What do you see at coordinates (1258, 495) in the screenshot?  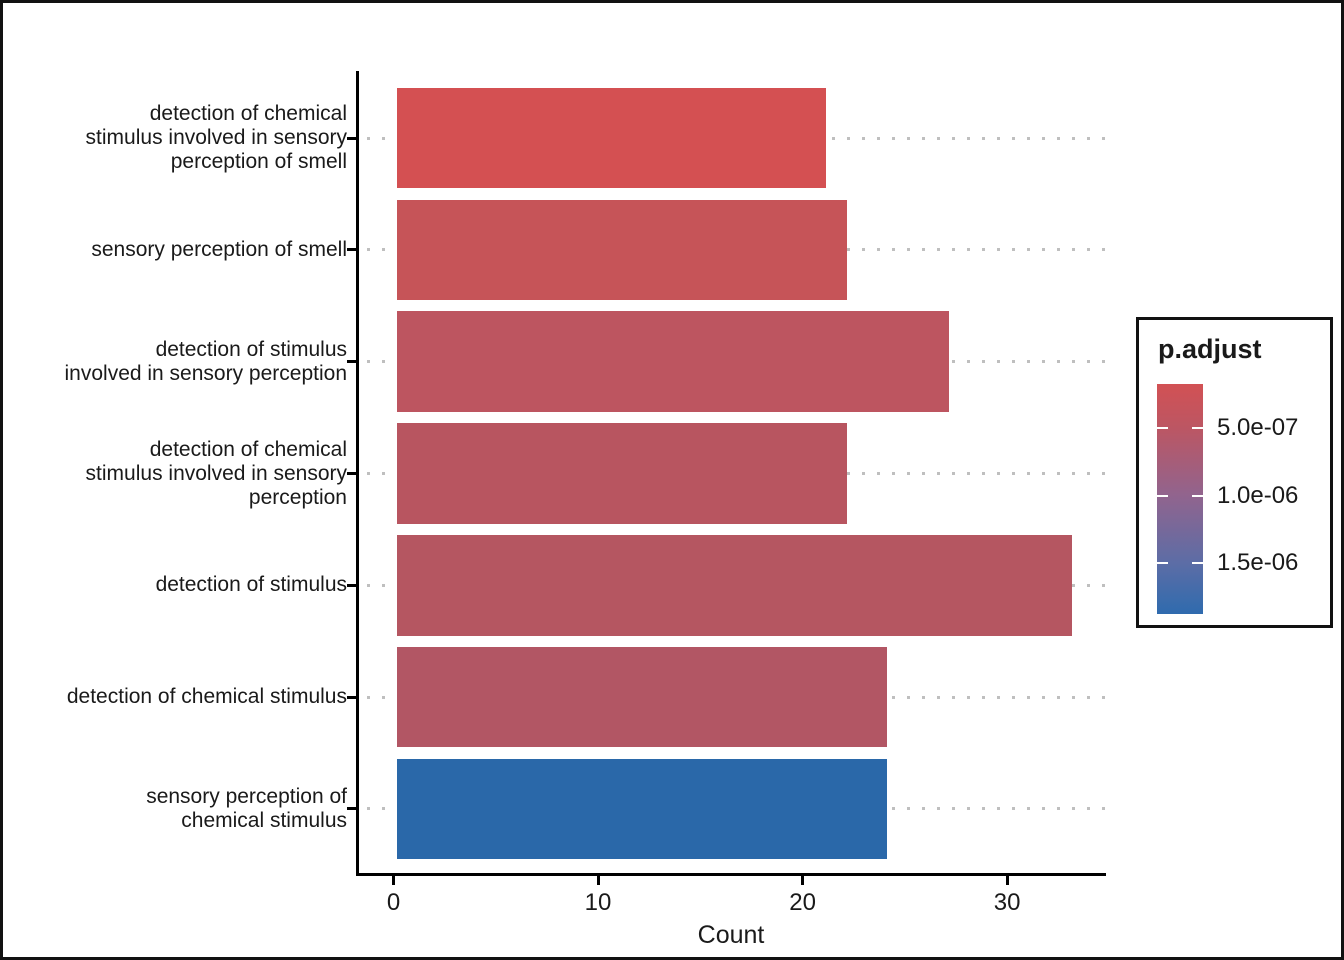 I see `legend-tick-label: 1.0e-06` at bounding box center [1258, 495].